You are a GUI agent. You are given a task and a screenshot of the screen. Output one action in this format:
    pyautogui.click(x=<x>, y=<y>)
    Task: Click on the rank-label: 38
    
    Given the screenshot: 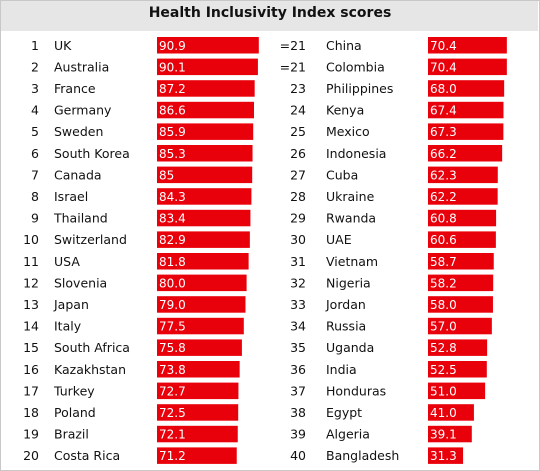 What is the action you would take?
    pyautogui.click(x=298, y=412)
    